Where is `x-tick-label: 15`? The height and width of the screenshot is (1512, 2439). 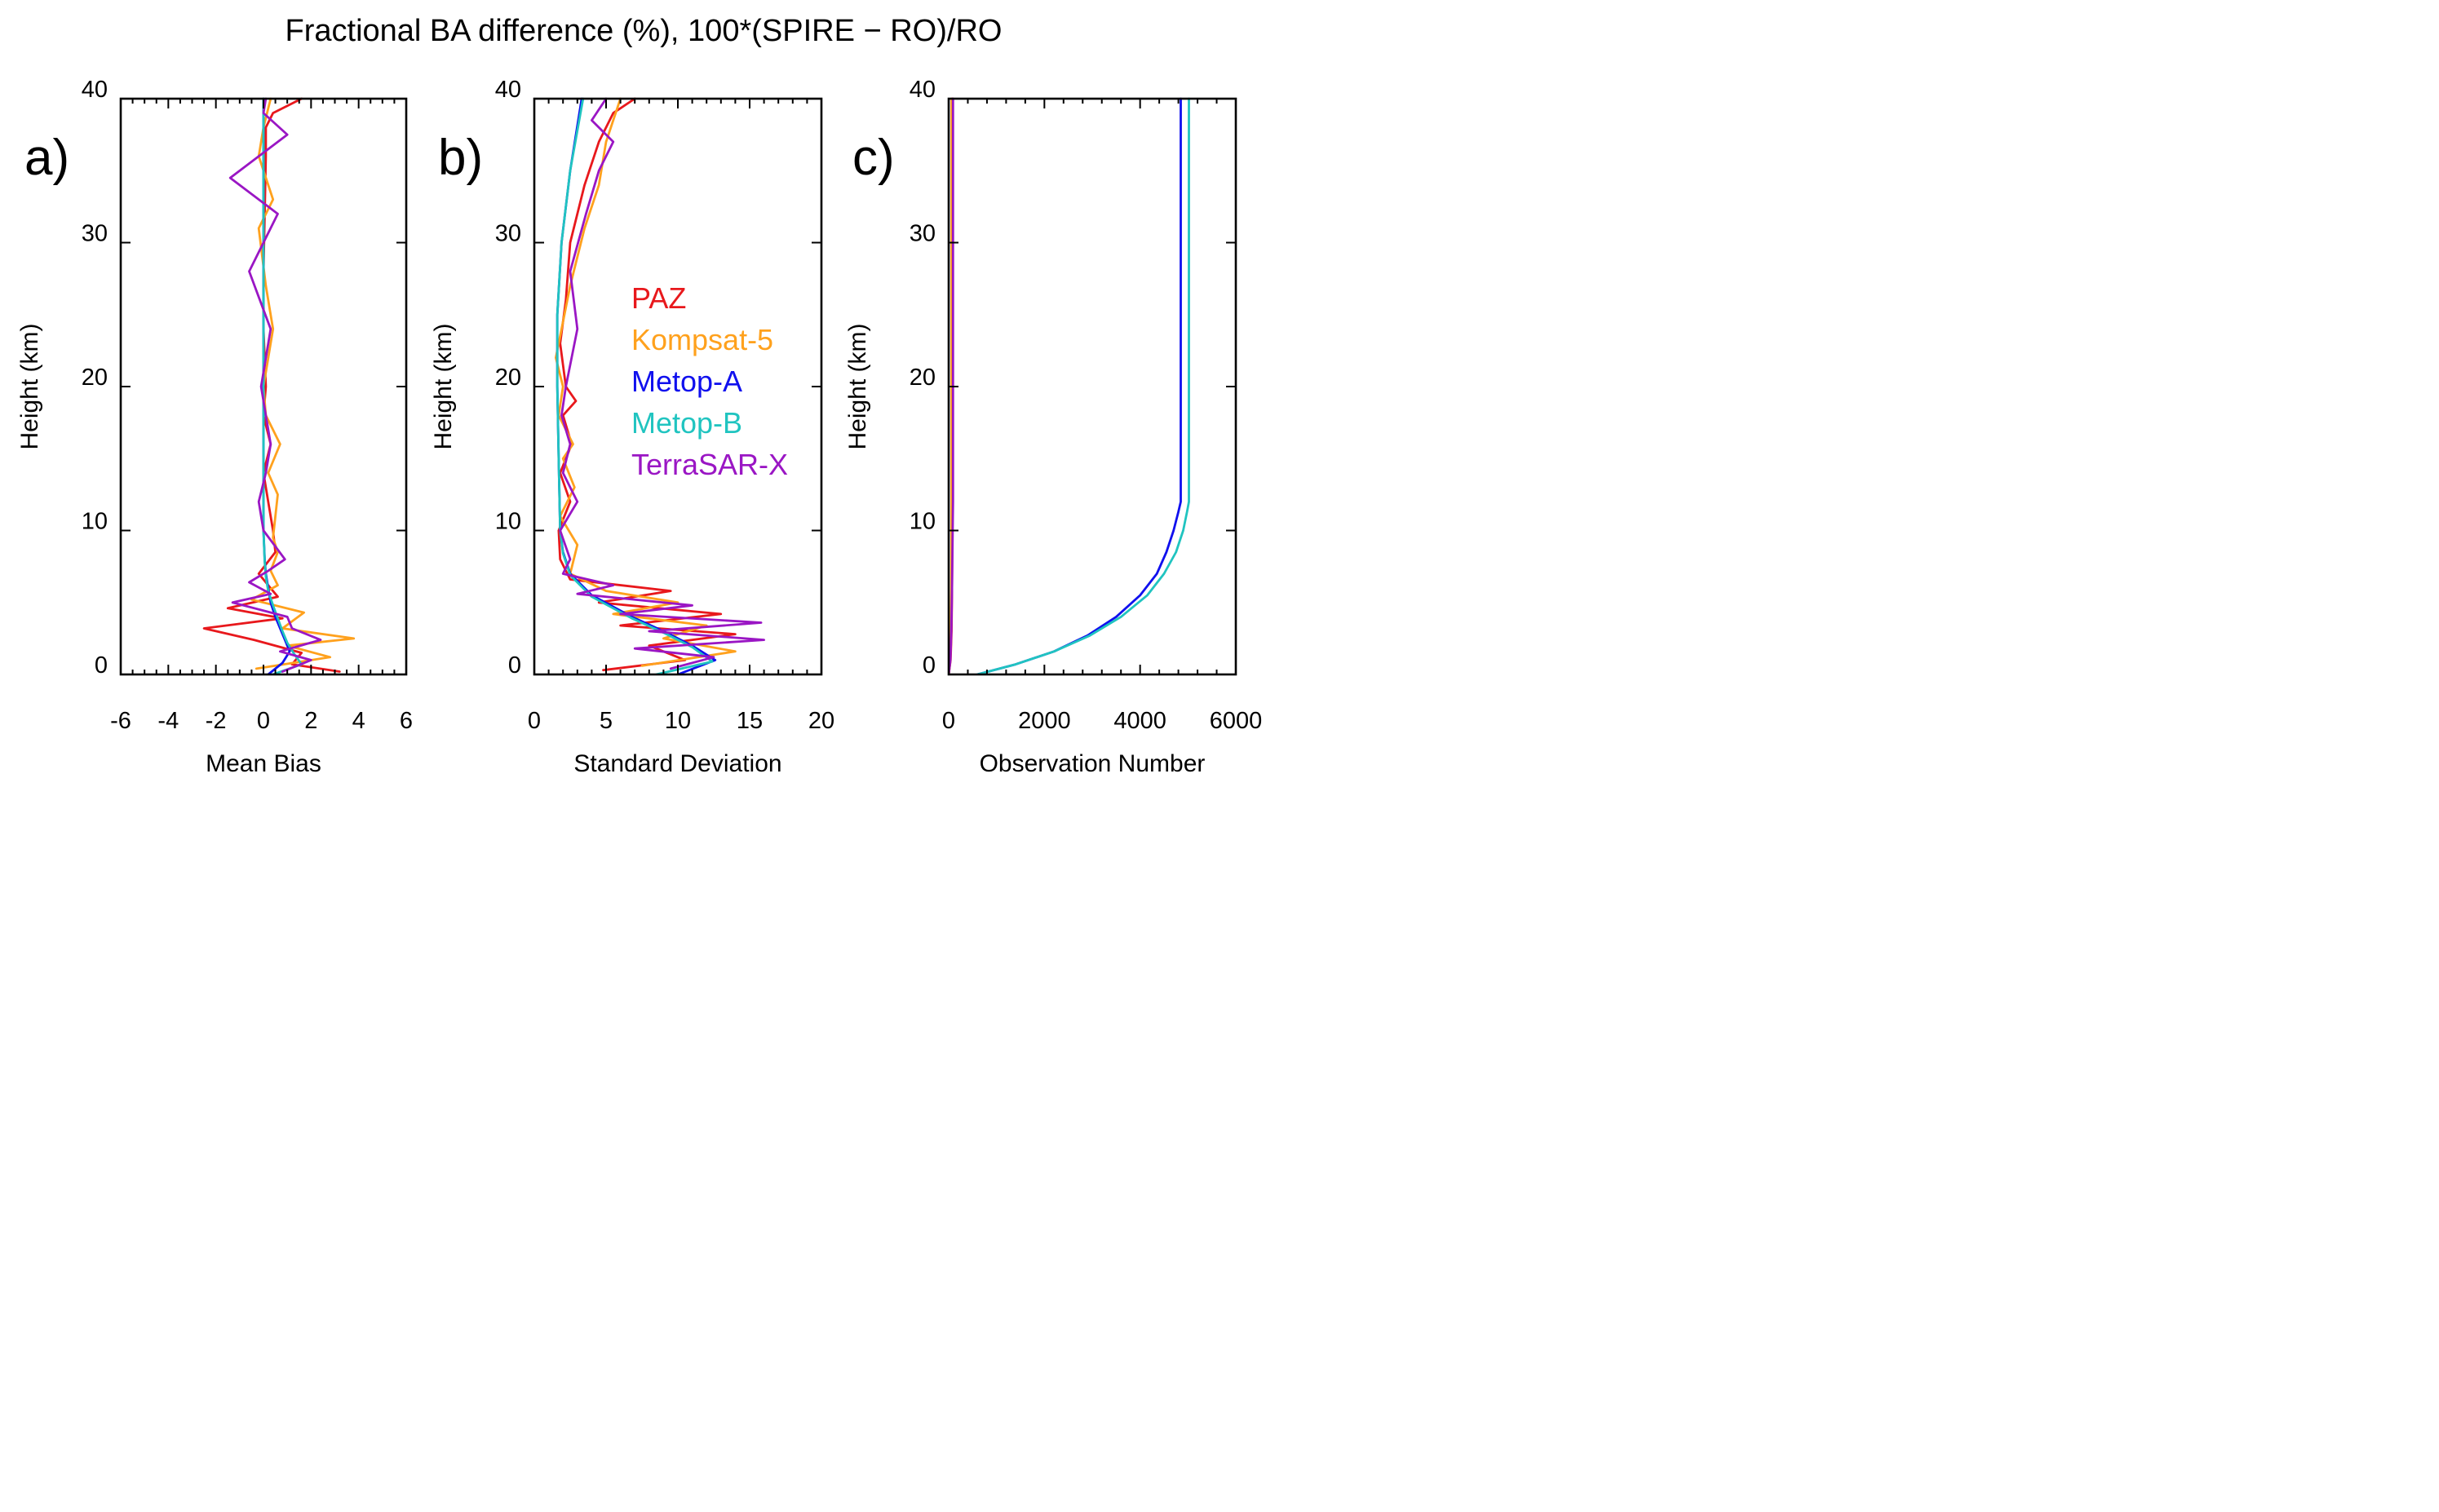
x-tick-label: 15 is located at coordinates (750, 721).